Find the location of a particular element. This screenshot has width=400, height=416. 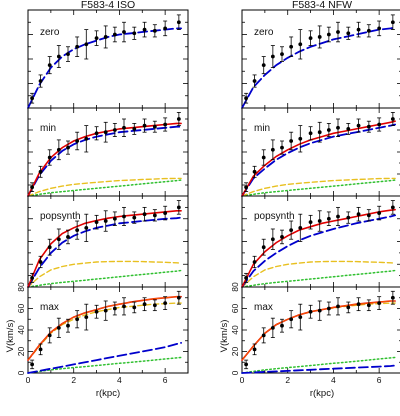

column-title-f583-4-nfw: F583-4 NFW is located at coordinates (322, 5).